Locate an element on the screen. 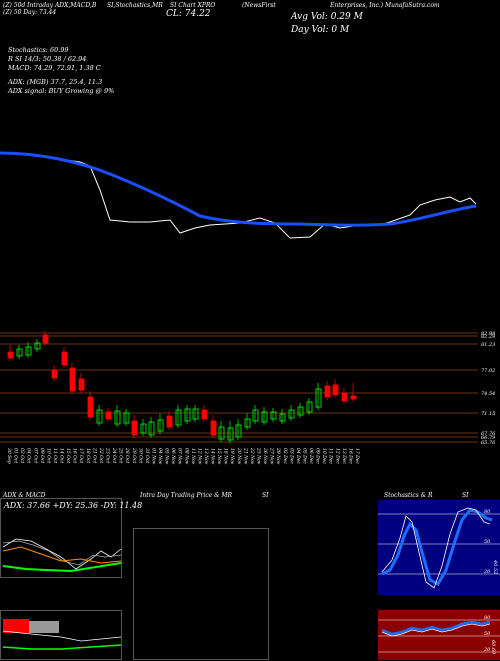 The height and width of the screenshot is (661, 500). date-label: 05 Dec is located at coordinates (304, 456).